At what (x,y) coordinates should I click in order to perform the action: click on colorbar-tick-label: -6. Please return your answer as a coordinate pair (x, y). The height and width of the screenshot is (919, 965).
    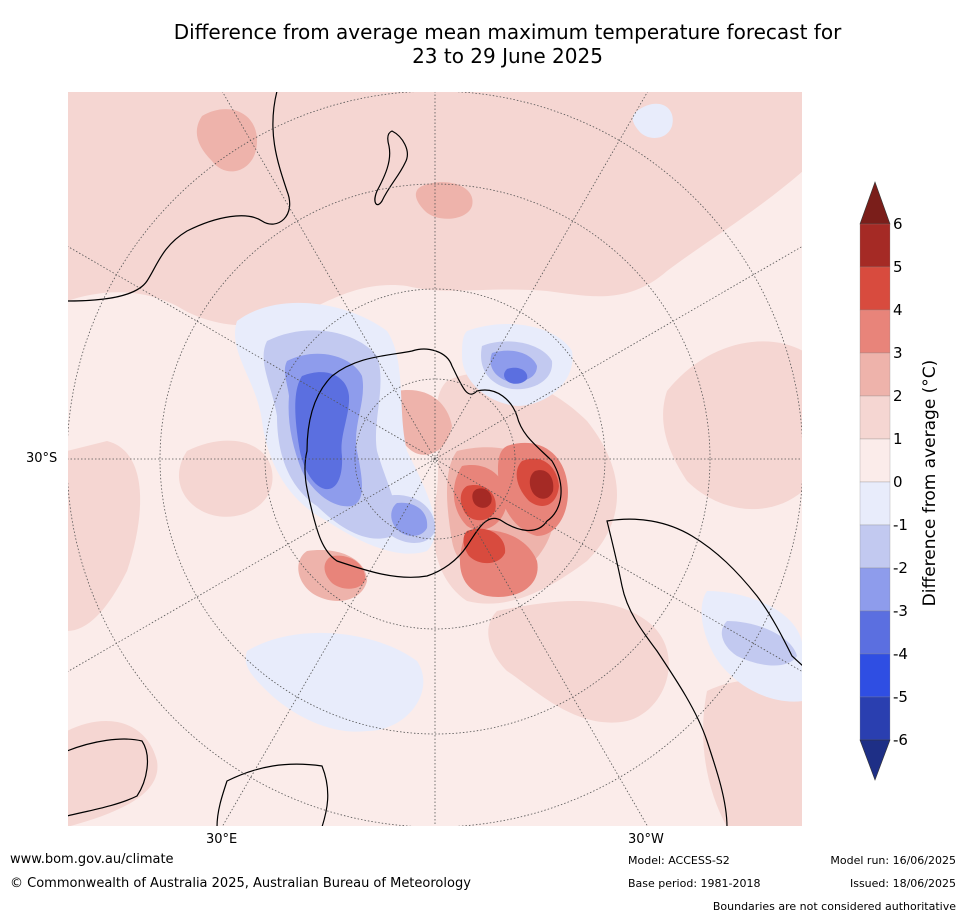
    Looking at the image, I should click on (900, 740).